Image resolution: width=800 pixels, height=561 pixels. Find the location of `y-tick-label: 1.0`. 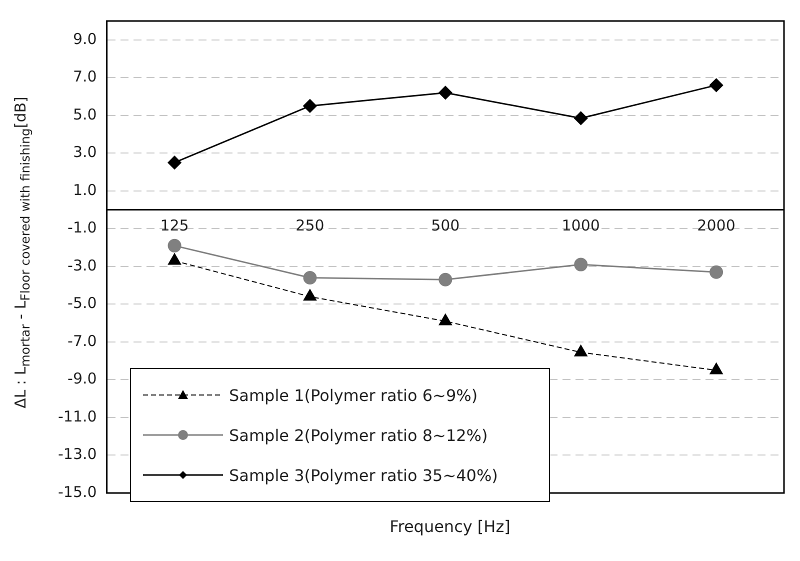

y-tick-label: 1.0 is located at coordinates (84, 189).